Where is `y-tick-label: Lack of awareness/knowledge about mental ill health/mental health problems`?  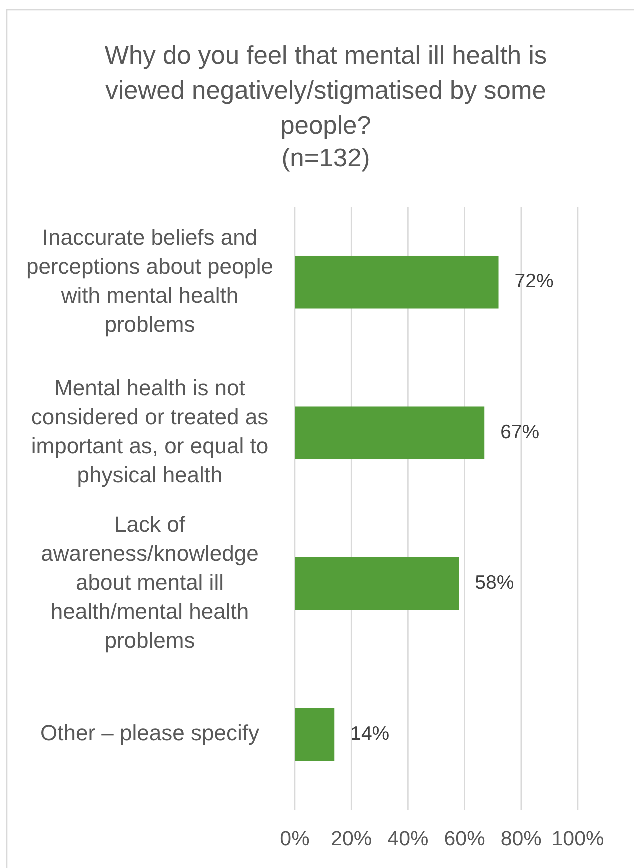
y-tick-label: Lack of awareness/knowledge about mental ill health/mental health problems is located at coordinates (150, 582).